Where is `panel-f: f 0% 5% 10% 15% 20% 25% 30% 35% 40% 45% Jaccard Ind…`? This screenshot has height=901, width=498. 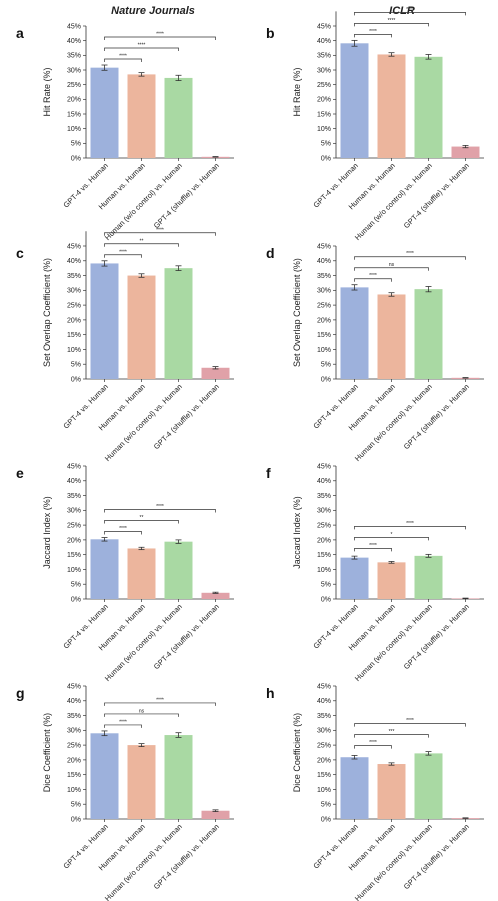 panel-f: f 0% 5% 10% 15% 20% 25% 30% 35% 40% 45% Jaccard Ind… is located at coordinates (375, 573).